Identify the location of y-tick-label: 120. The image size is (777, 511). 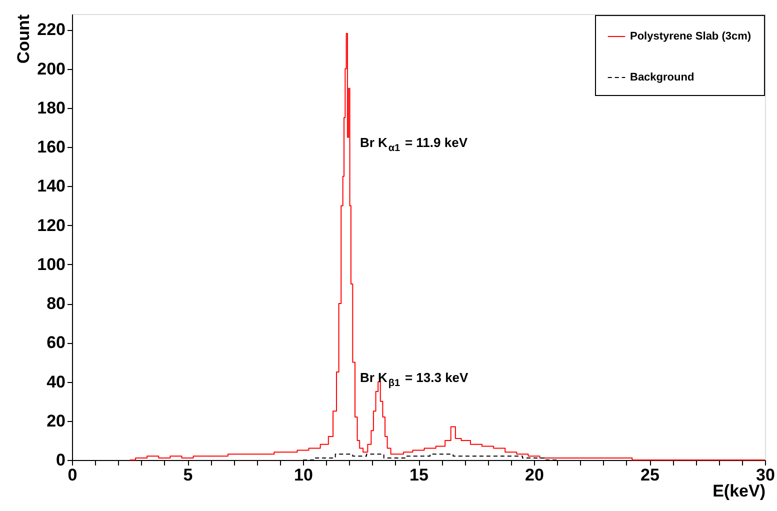
(51, 225).